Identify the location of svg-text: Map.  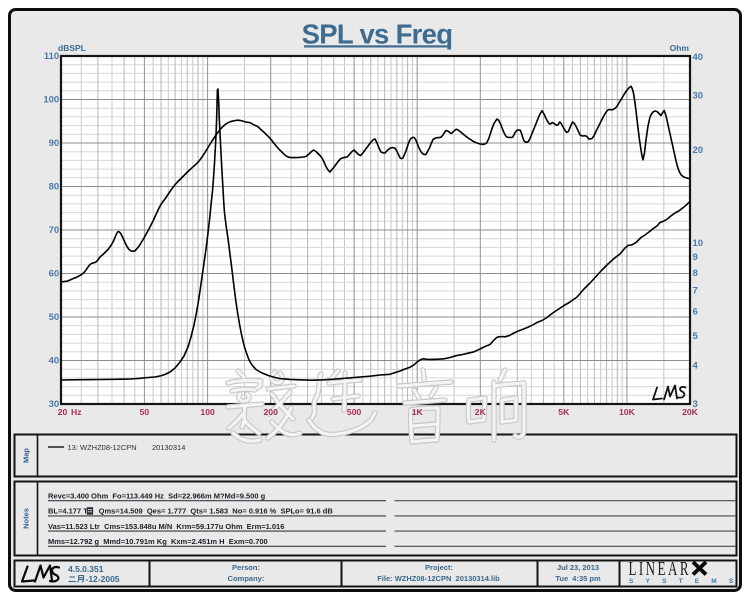
(26, 455).